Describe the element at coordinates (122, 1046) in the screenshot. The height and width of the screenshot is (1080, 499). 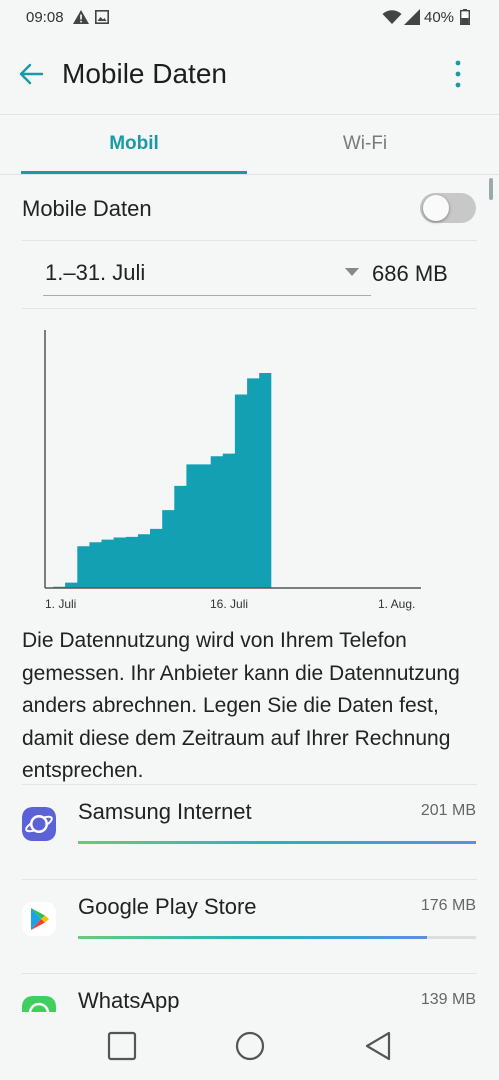
I see `recent-apps-icon` at that location.